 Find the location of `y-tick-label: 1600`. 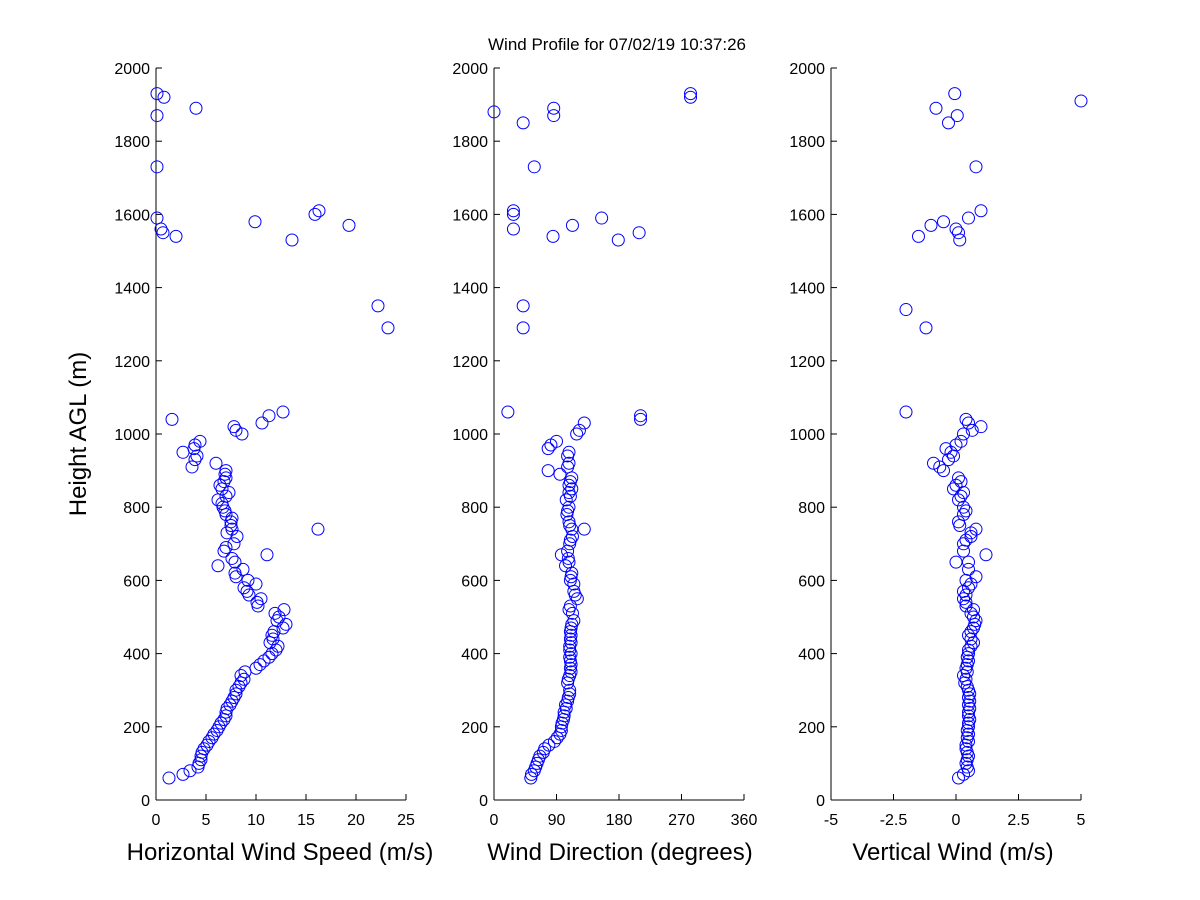

y-tick-label: 1600 is located at coordinates (470, 215).